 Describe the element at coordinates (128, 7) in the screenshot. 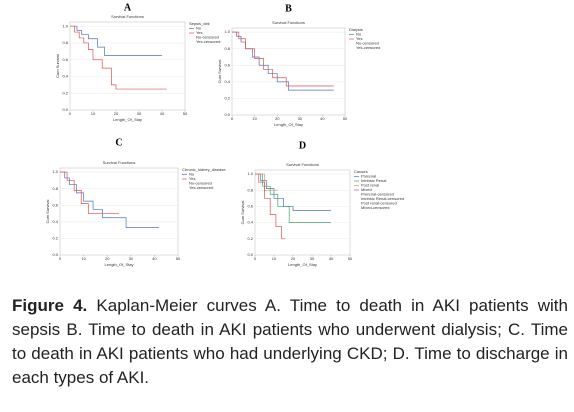

I see `panel-letter: A` at that location.